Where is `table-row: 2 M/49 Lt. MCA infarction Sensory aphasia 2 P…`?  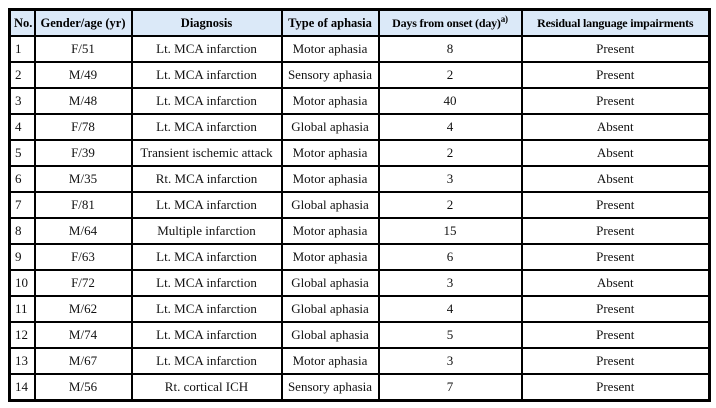
table-row: 2 M/49 Lt. MCA infarction Sensory aphasia 2 P… is located at coordinates (359, 75).